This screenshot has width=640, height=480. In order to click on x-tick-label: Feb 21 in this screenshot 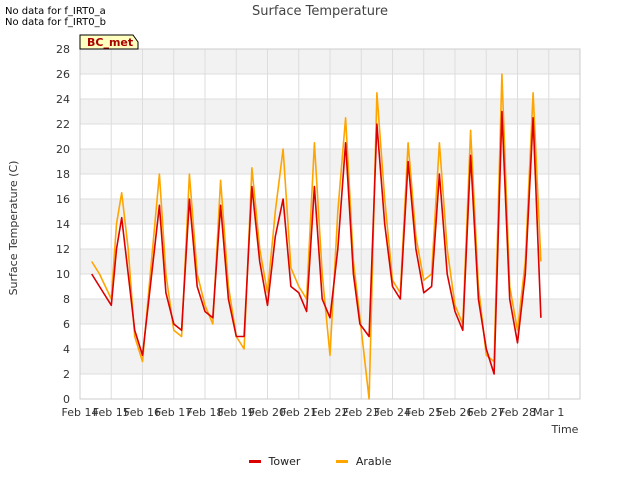, I will do `click(298, 412)`.